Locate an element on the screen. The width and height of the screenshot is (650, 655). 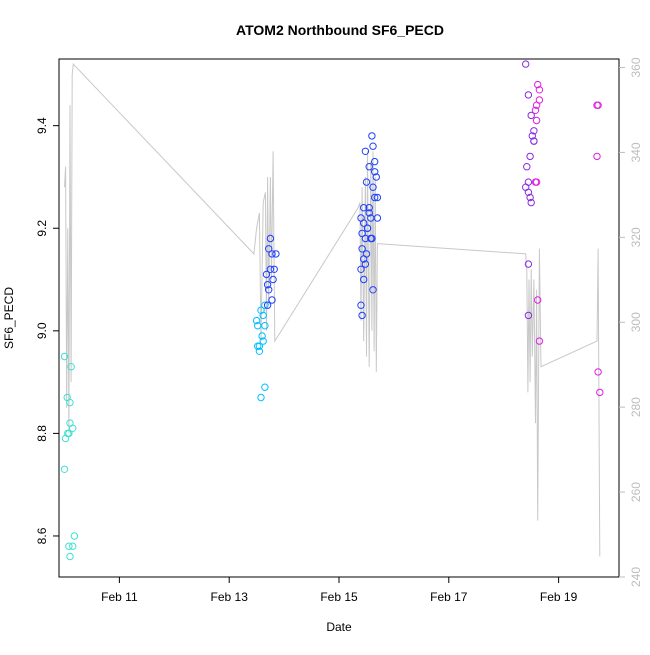
y-tick-label: 9.2 is located at coordinates (42, 228).